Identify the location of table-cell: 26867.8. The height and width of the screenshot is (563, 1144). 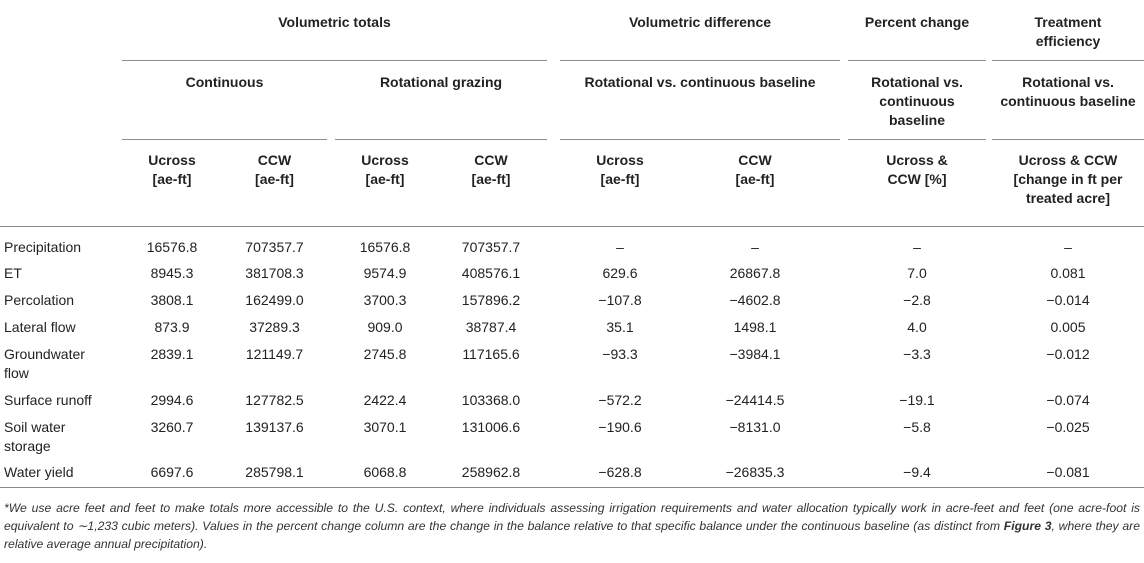
(755, 273).